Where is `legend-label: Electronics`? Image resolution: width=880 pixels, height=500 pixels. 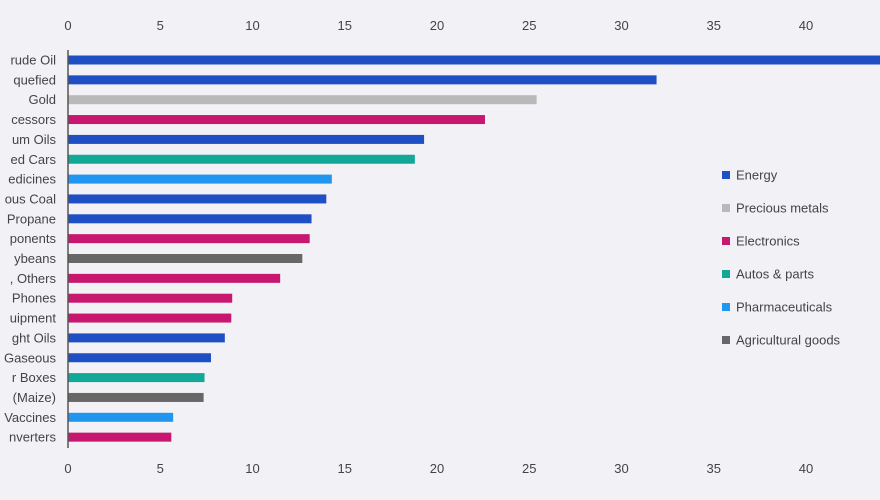 legend-label: Electronics is located at coordinates (768, 241).